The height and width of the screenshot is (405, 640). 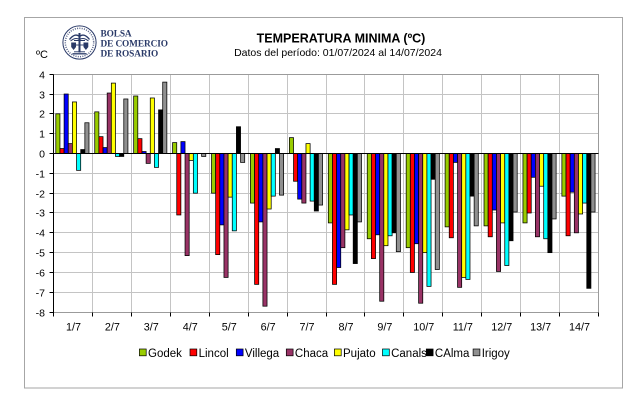 I want to click on svg-text: -1, so click(x=40, y=174).